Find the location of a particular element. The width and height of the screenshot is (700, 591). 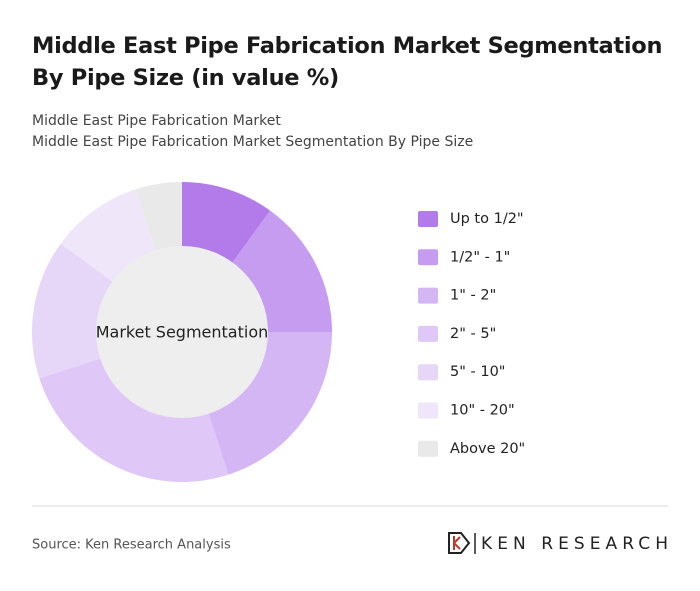

source: Source: Ken Research Analysis is located at coordinates (131, 545).